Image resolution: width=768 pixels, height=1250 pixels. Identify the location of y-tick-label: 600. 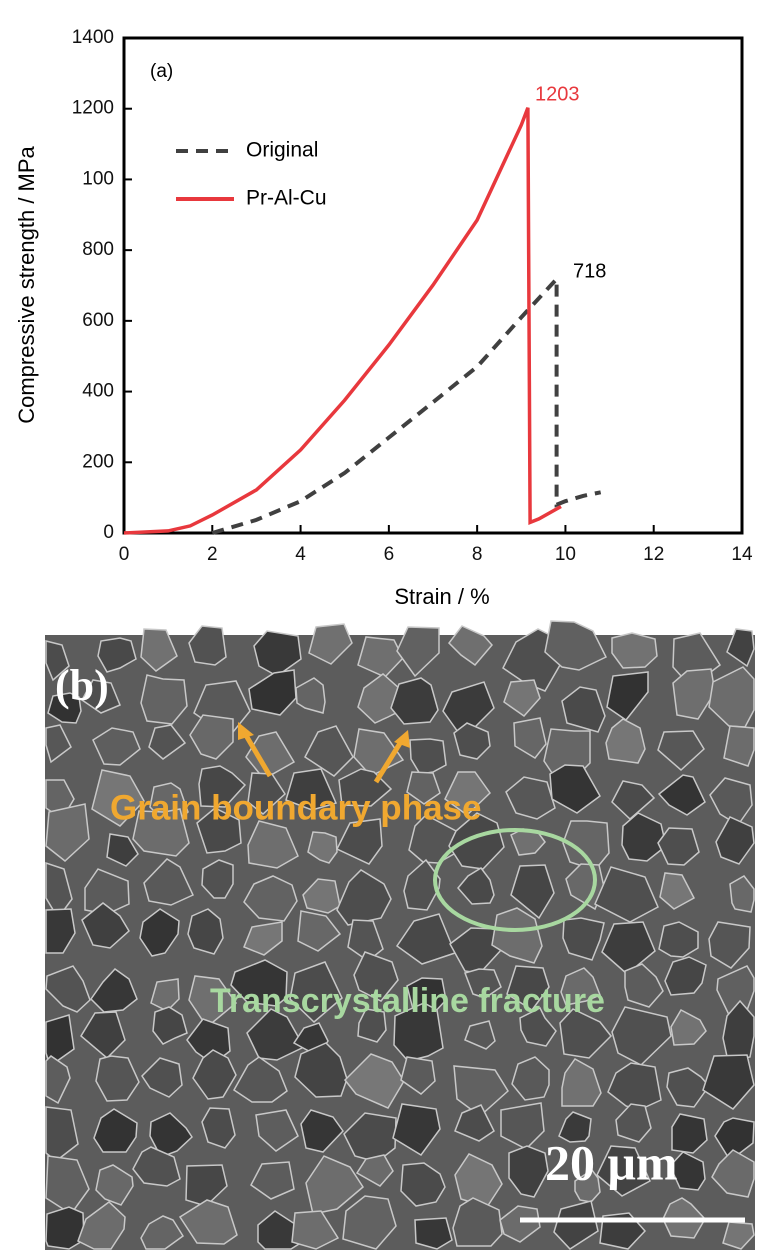
(98, 320).